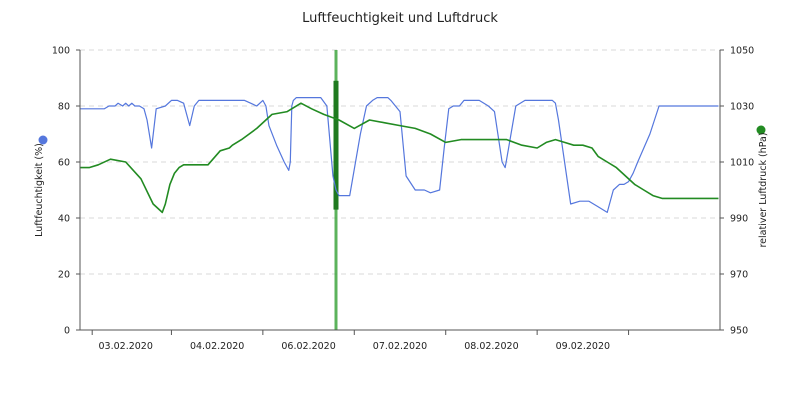 Image resolution: width=800 pixels, height=400 pixels. What do you see at coordinates (739, 219) in the screenshot?
I see `y-right-tick-label: 990` at bounding box center [739, 219].